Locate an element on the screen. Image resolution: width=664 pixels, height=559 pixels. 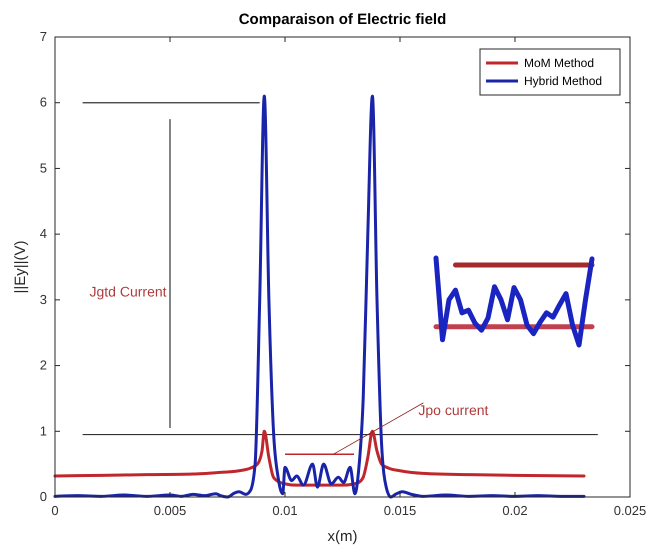
y-tick-label: 0 is located at coordinates (43, 496).